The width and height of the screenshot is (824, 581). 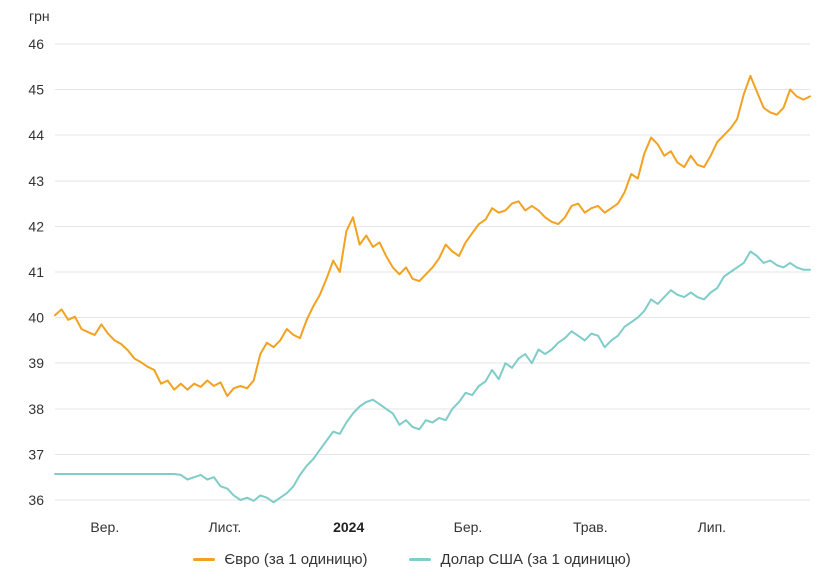 I want to click on legend-item-usd: Долар США (за 1 одиницю), so click(x=520, y=559).